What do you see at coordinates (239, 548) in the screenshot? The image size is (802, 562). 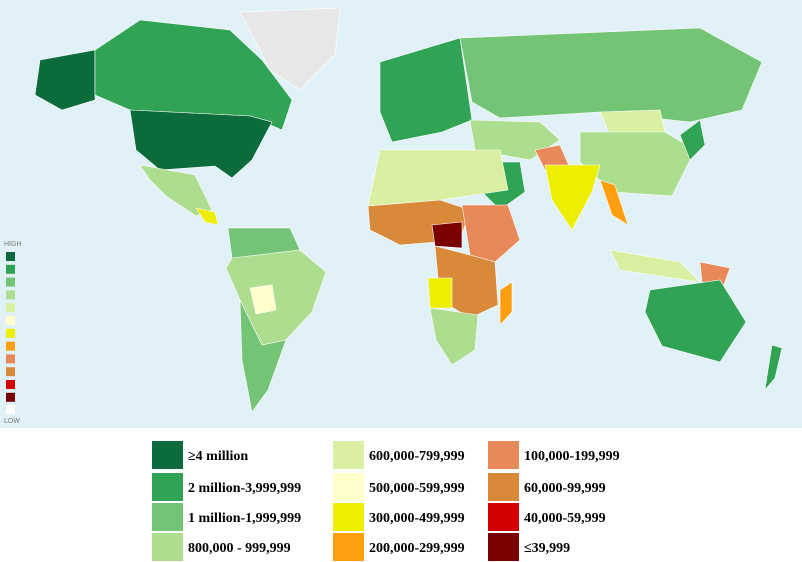 I see `legend-label: 800,000 - 999,999` at bounding box center [239, 548].